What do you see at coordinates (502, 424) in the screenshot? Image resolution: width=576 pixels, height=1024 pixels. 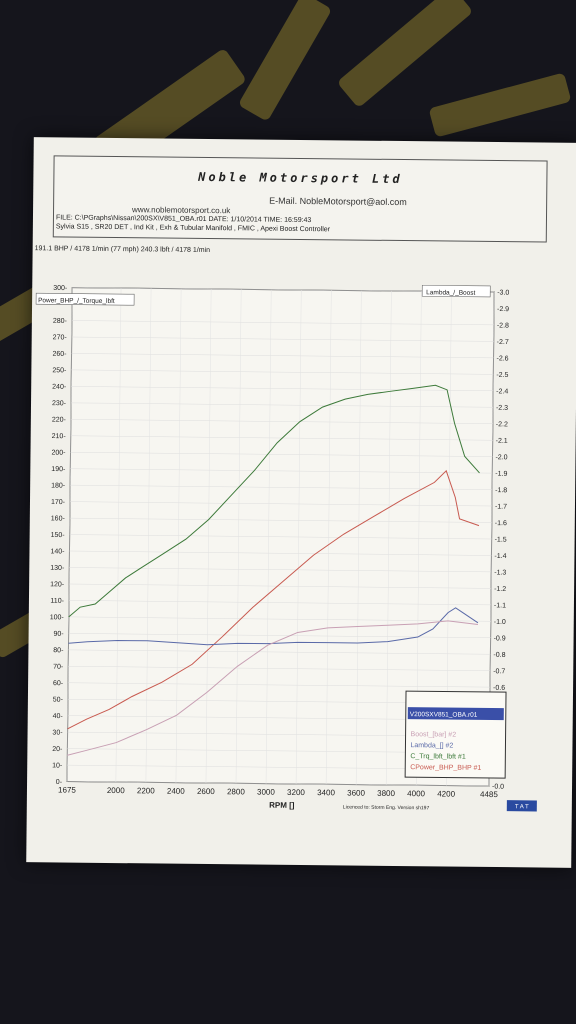 I see `y-tick-right: -2.2` at bounding box center [502, 424].